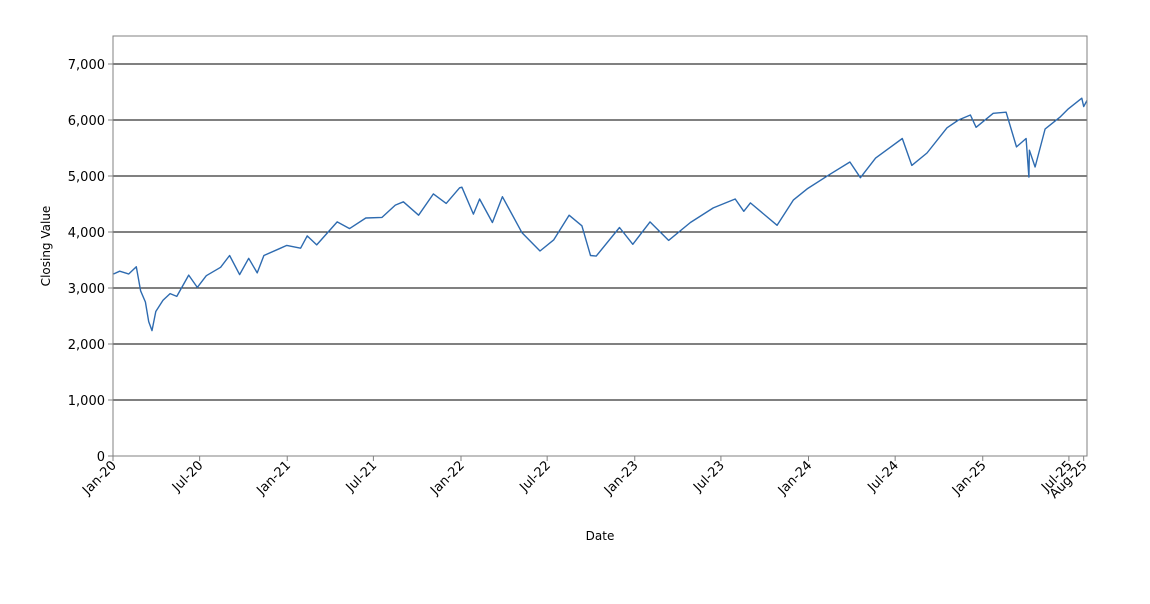 The width and height of the screenshot is (1150, 604). Describe the element at coordinates (86, 177) in the screenshot. I see `y-tick-label-5: 5,000` at that location.